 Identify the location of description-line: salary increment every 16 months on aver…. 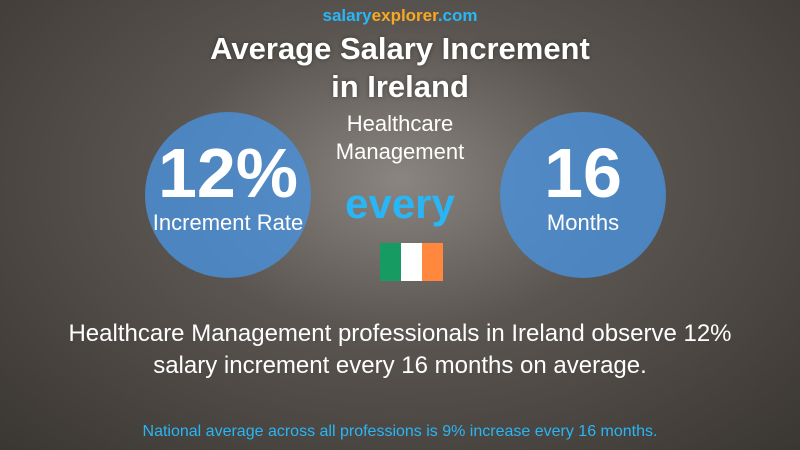
(400, 365).